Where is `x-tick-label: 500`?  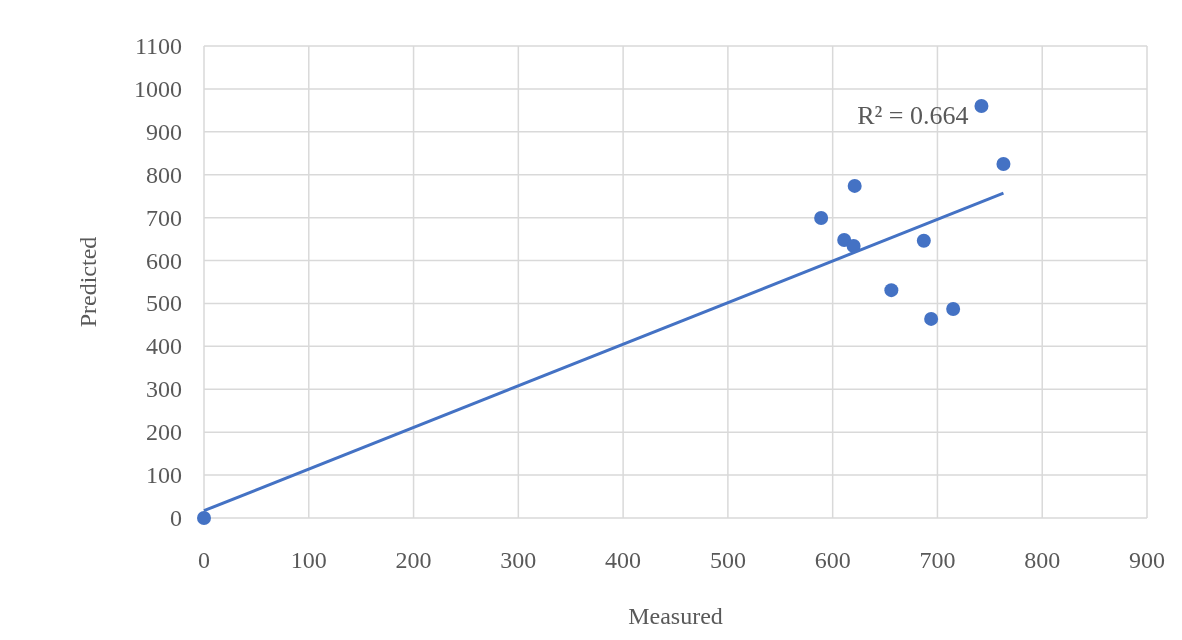 x-tick-label: 500 is located at coordinates (727, 560).